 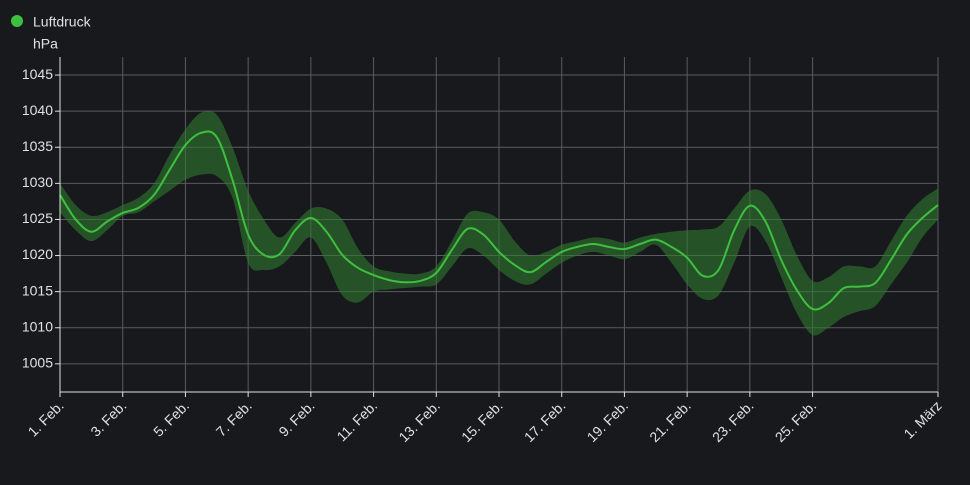 What do you see at coordinates (733, 421) in the screenshot?
I see `x-tick-label: 23. Feb.` at bounding box center [733, 421].